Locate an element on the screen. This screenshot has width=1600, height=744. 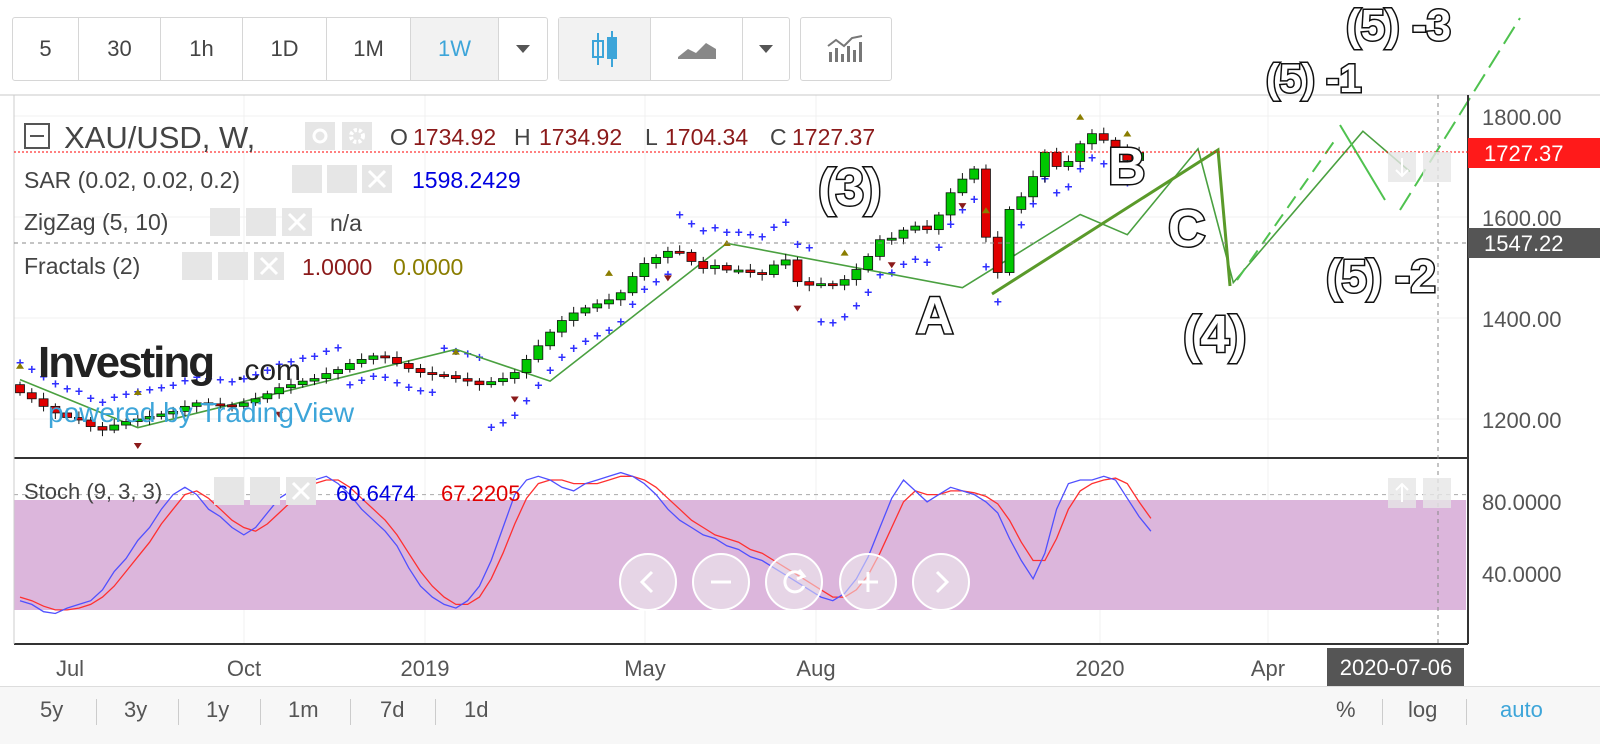
ohlc-high-value: 1734.92 is located at coordinates (580, 137).